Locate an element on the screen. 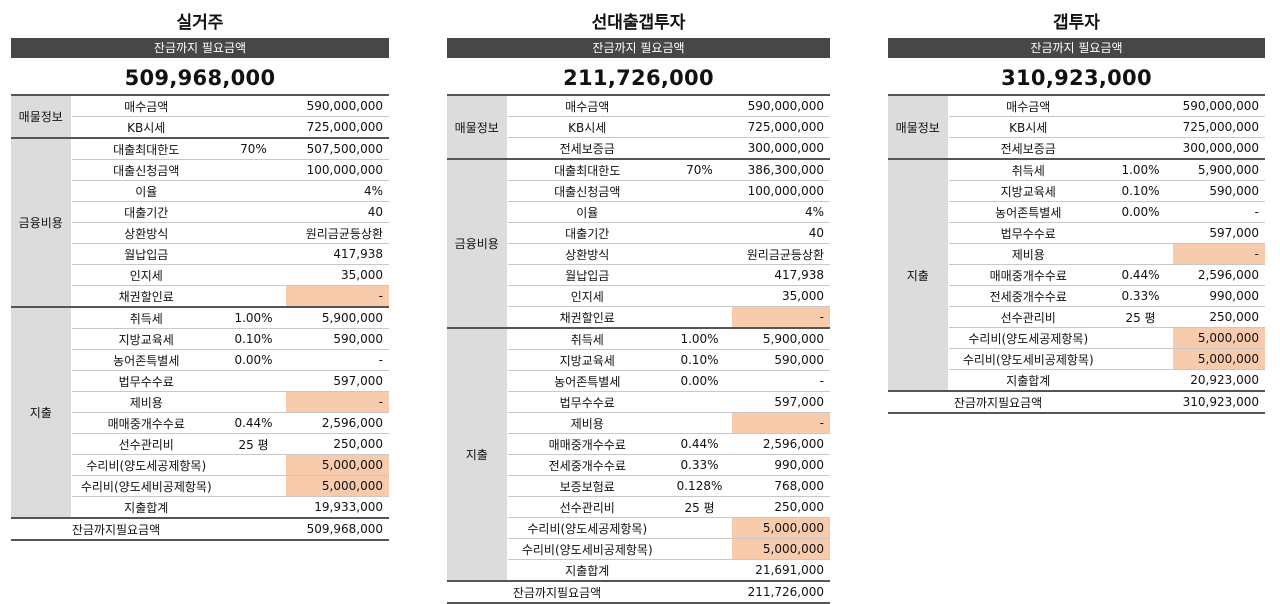 The height and width of the screenshot is (604, 1280). total-row-value: 509,968,000 is located at coordinates (344, 529).